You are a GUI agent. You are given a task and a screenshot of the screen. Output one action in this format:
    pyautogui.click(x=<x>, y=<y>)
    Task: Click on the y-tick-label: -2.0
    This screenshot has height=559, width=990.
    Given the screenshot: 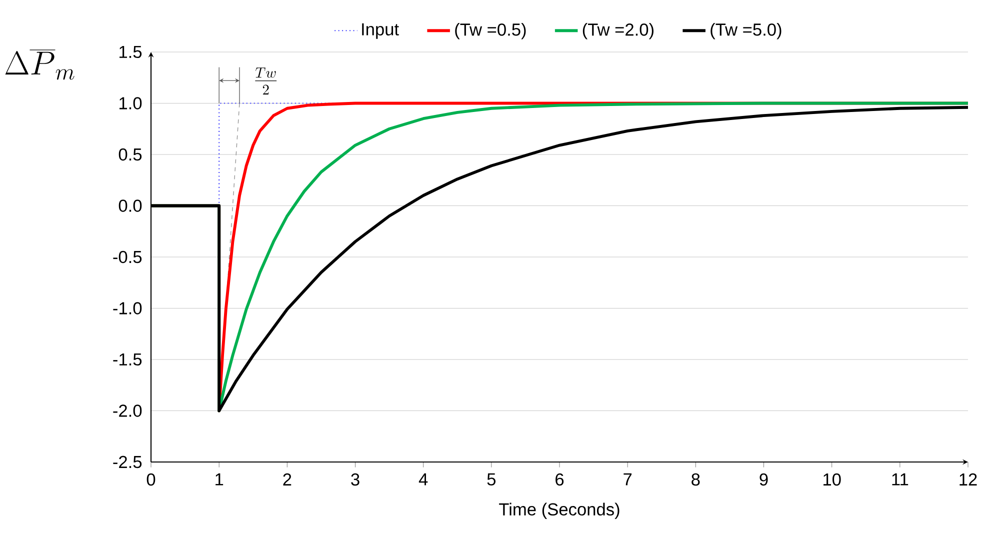 What is the action you would take?
    pyautogui.click(x=127, y=410)
    